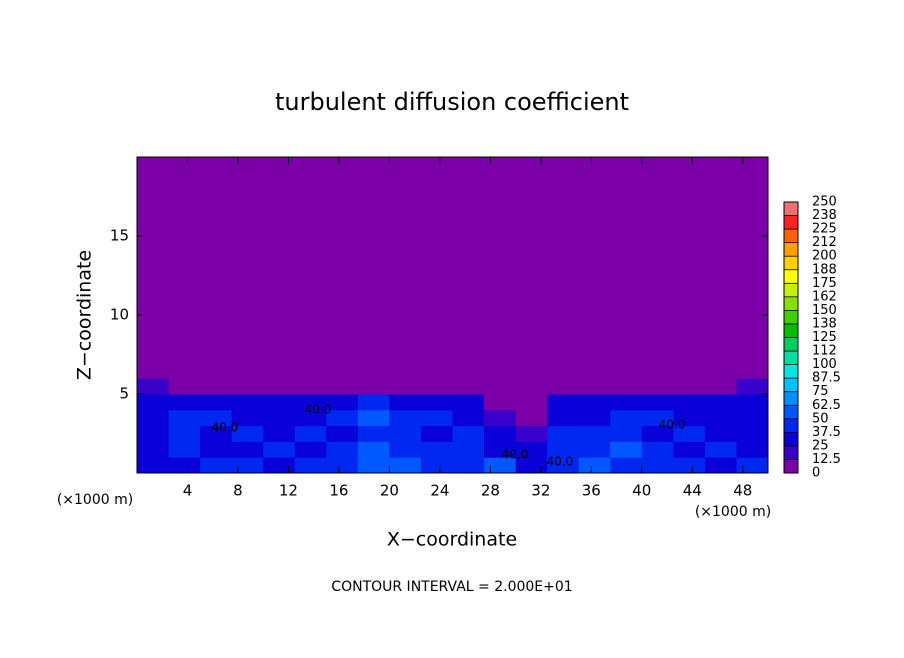 Image resolution: width=904 pixels, height=658 pixels. I want to click on y-tick-label: 5, so click(124, 394).